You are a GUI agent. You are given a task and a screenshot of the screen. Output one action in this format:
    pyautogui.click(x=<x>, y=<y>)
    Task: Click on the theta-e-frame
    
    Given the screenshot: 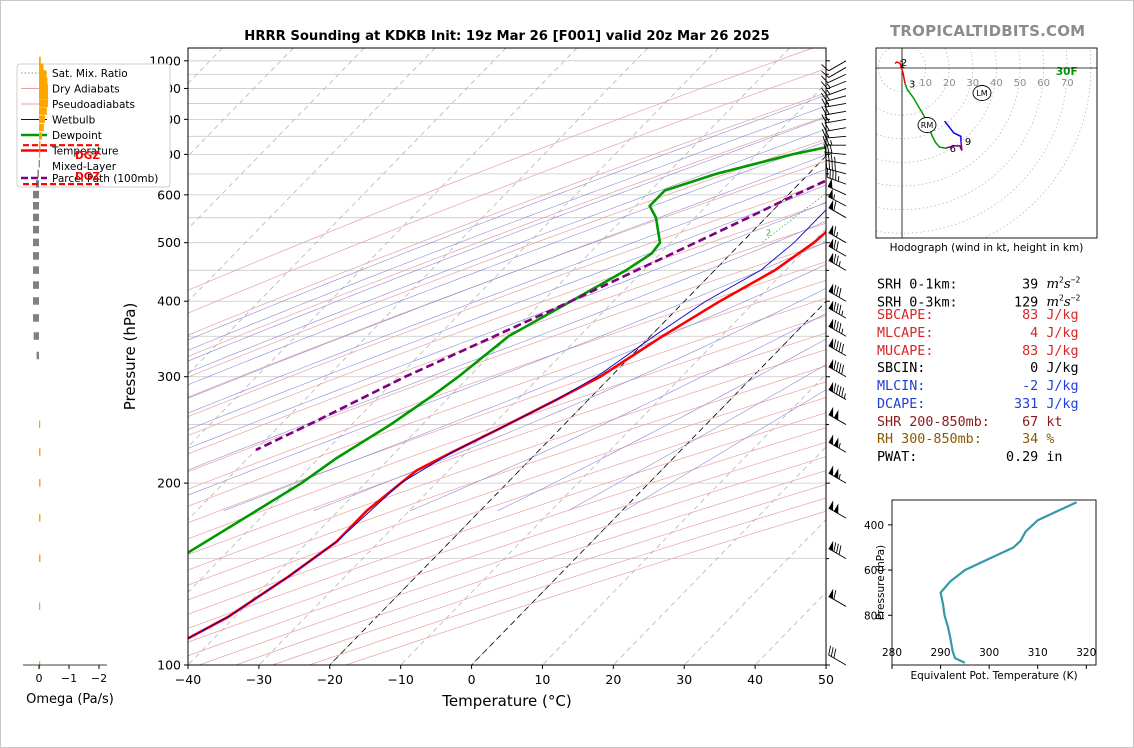 What is the action you would take?
    pyautogui.click(x=994, y=582)
    